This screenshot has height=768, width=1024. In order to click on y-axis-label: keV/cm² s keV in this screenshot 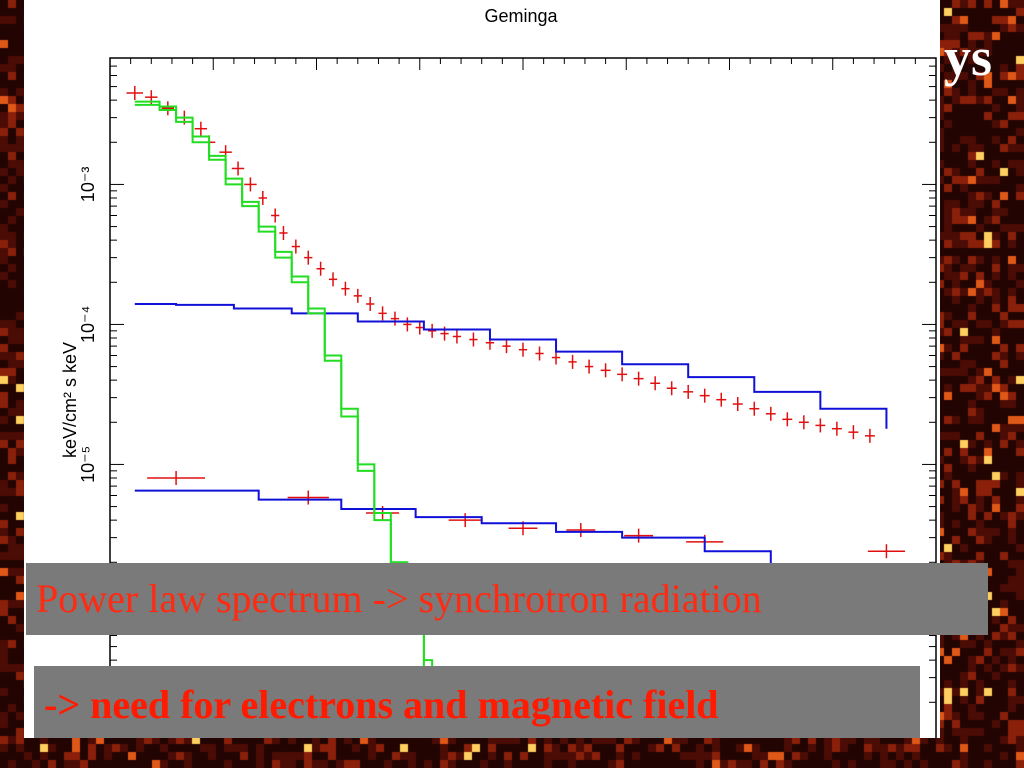, I will do `click(70, 400)`.